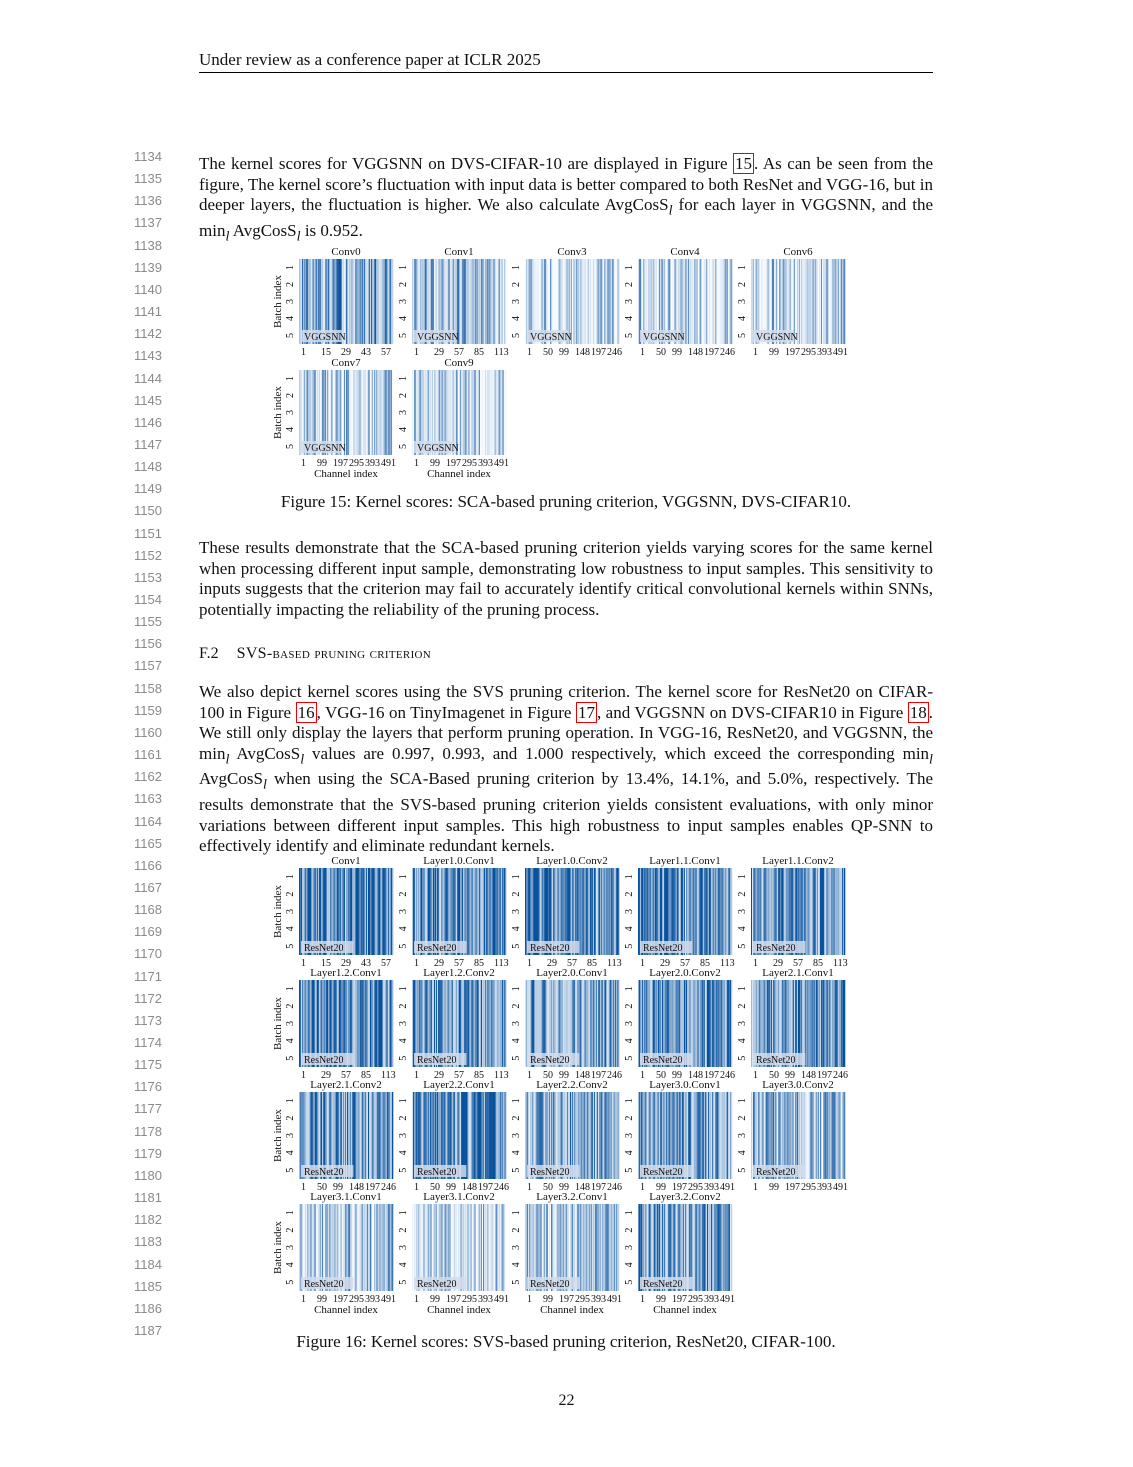 The width and height of the screenshot is (1133, 1467). Describe the element at coordinates (388, 1187) in the screenshot. I see `x-tick-label: 246` at that location.